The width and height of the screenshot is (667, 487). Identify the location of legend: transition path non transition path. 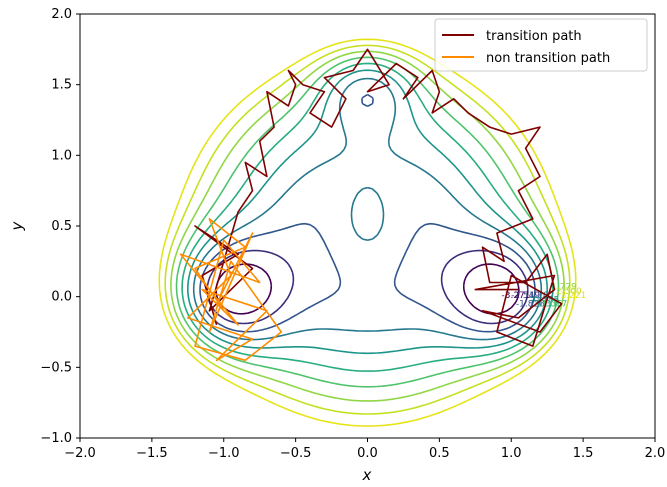
(541, 45).